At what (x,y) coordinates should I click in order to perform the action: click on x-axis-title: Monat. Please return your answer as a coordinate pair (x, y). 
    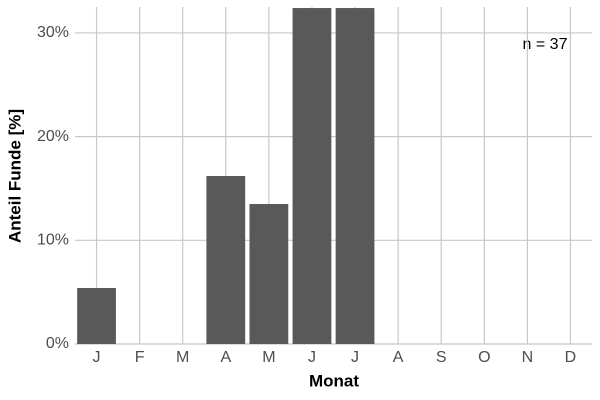
    Looking at the image, I should click on (334, 380).